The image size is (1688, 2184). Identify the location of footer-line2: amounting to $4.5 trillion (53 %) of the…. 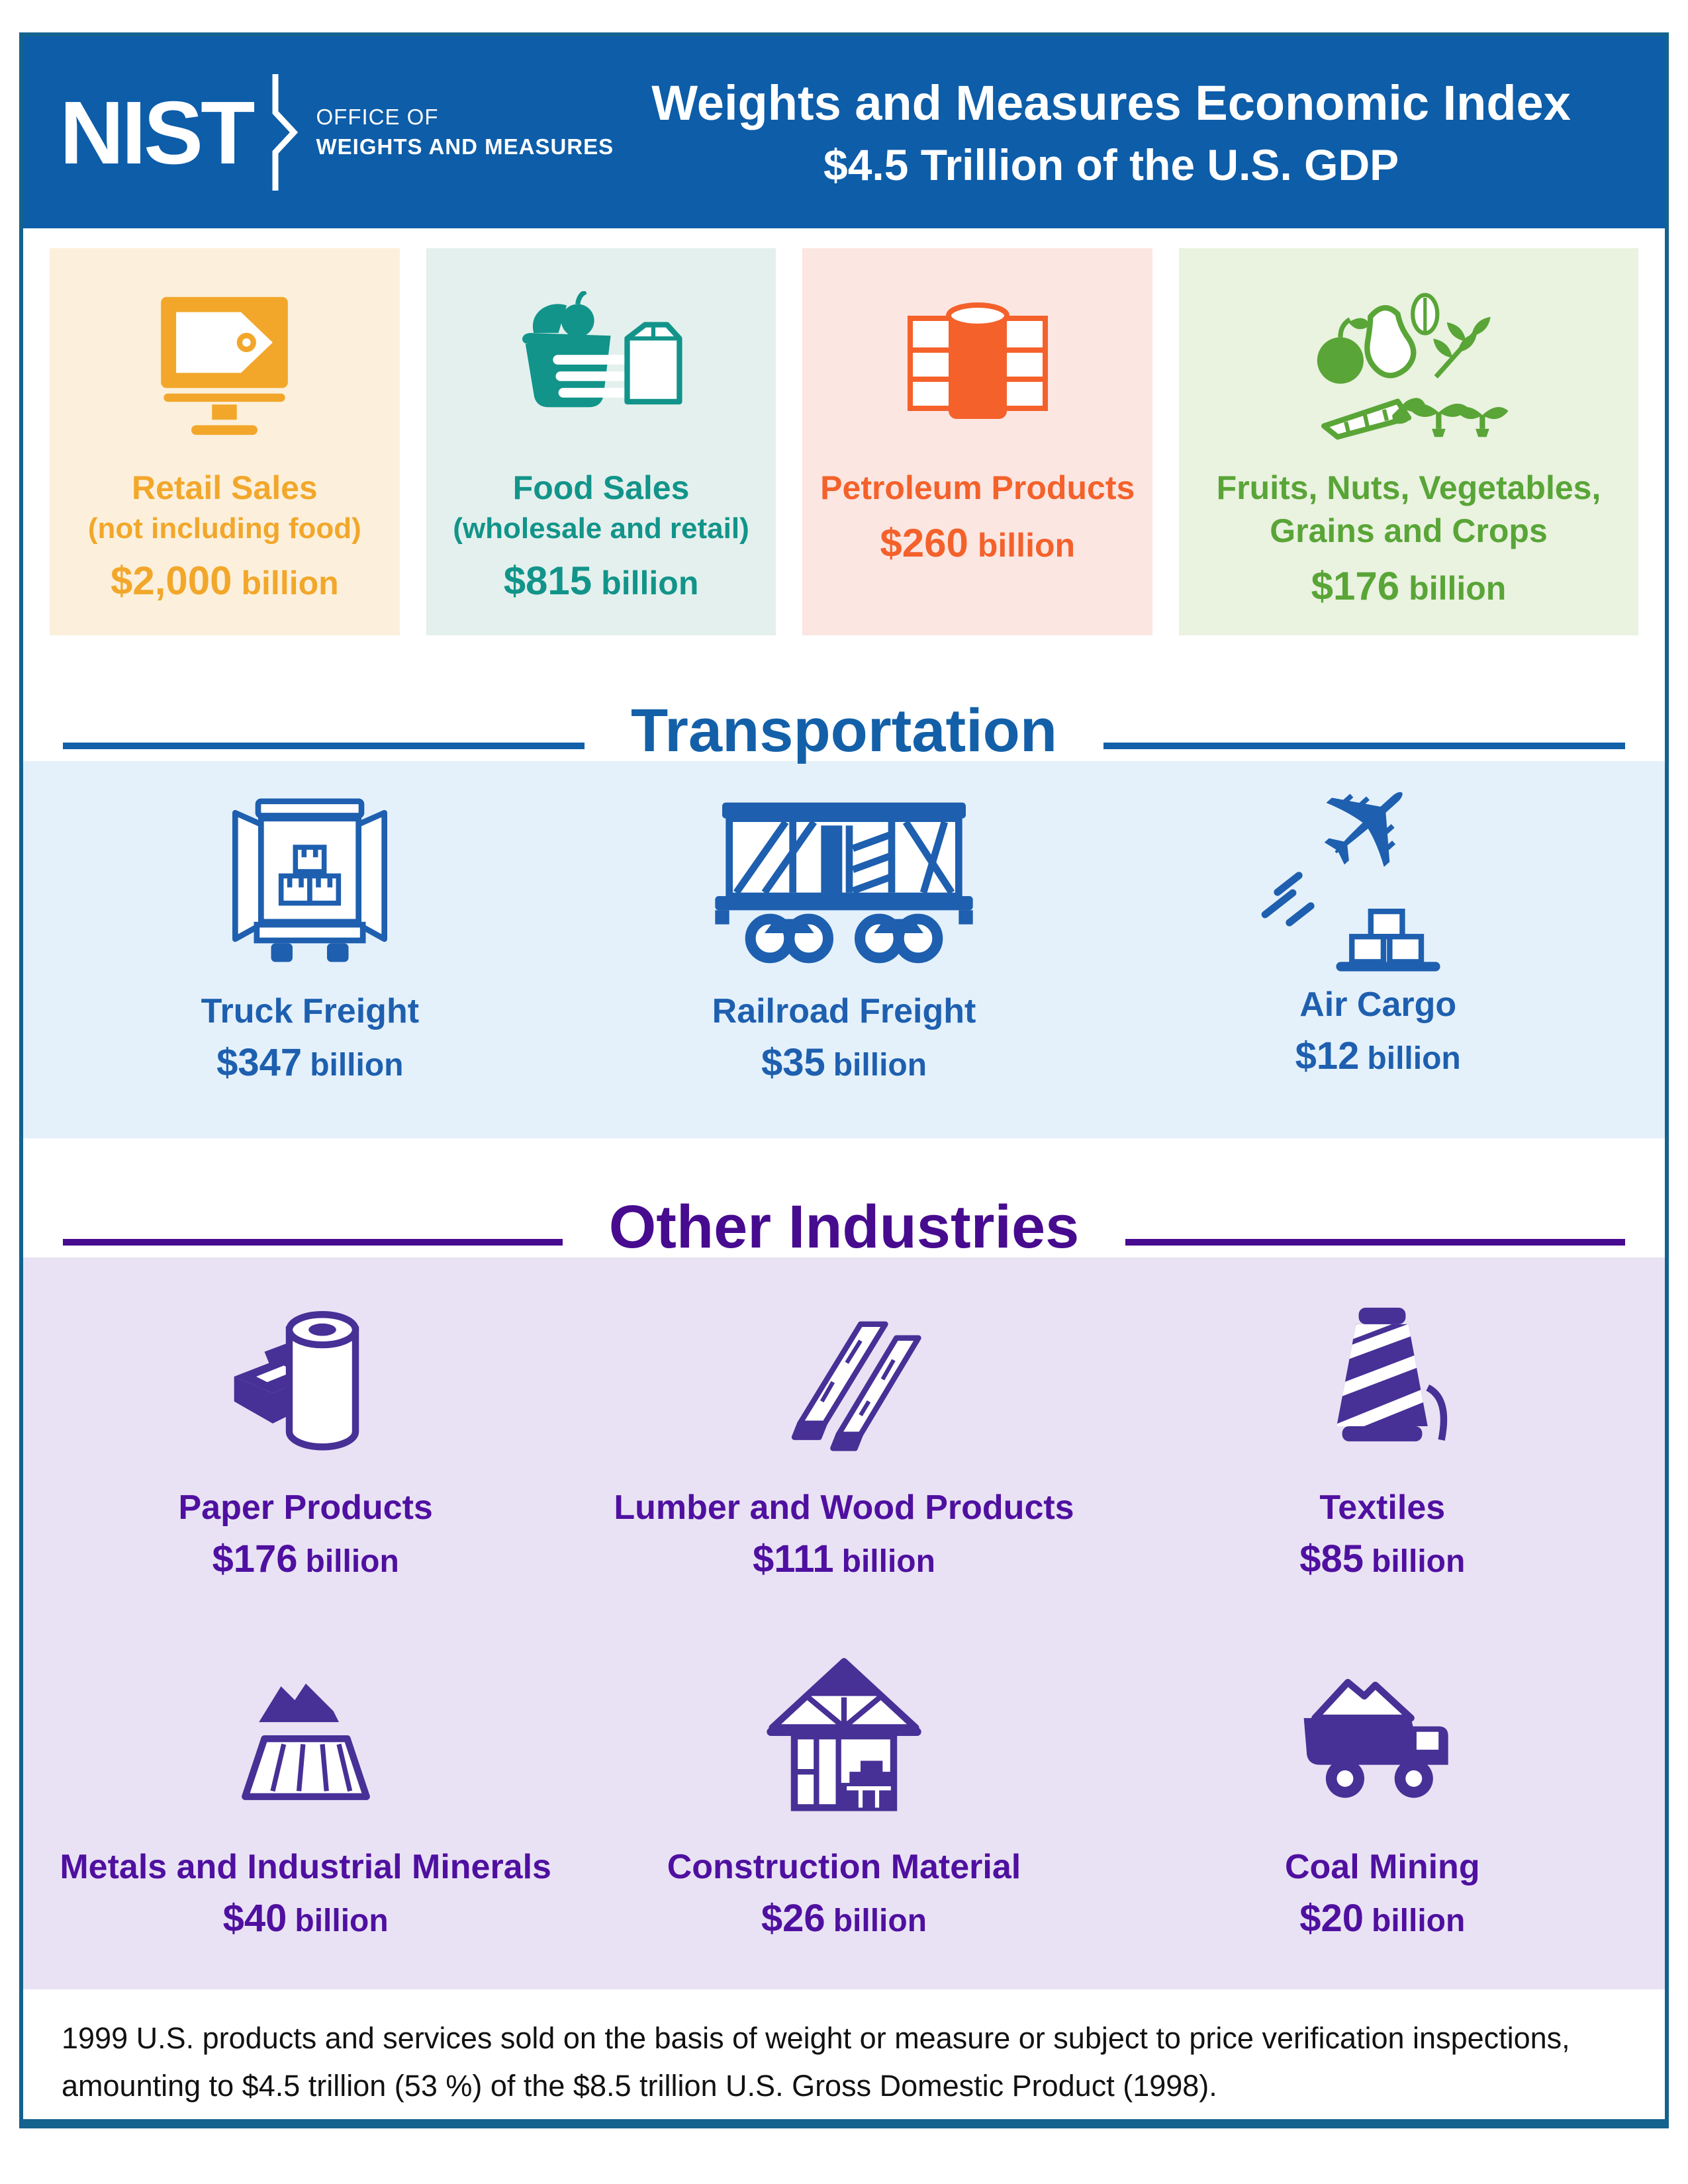
(639, 2086).